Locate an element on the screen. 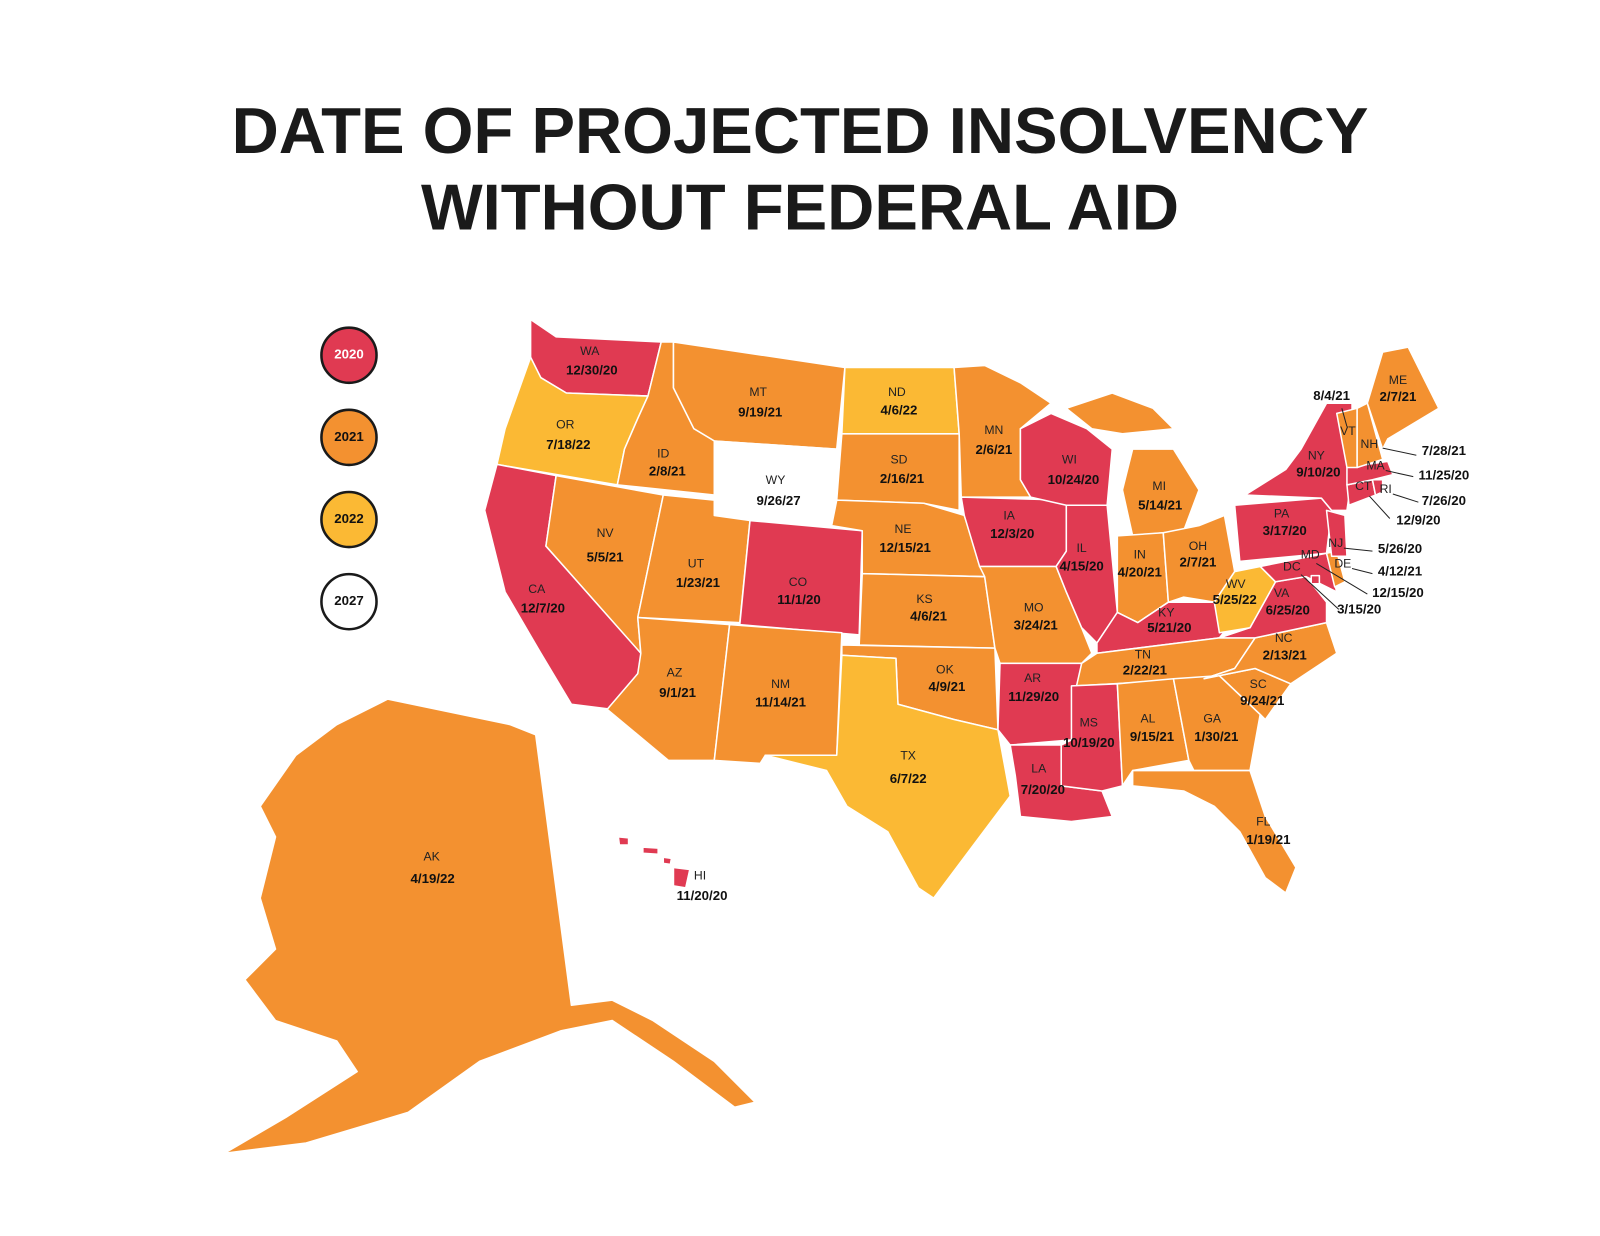 Image resolution: width=1600 pixels, height=1236 pixels. state-abbr: OH is located at coordinates (1198, 546).